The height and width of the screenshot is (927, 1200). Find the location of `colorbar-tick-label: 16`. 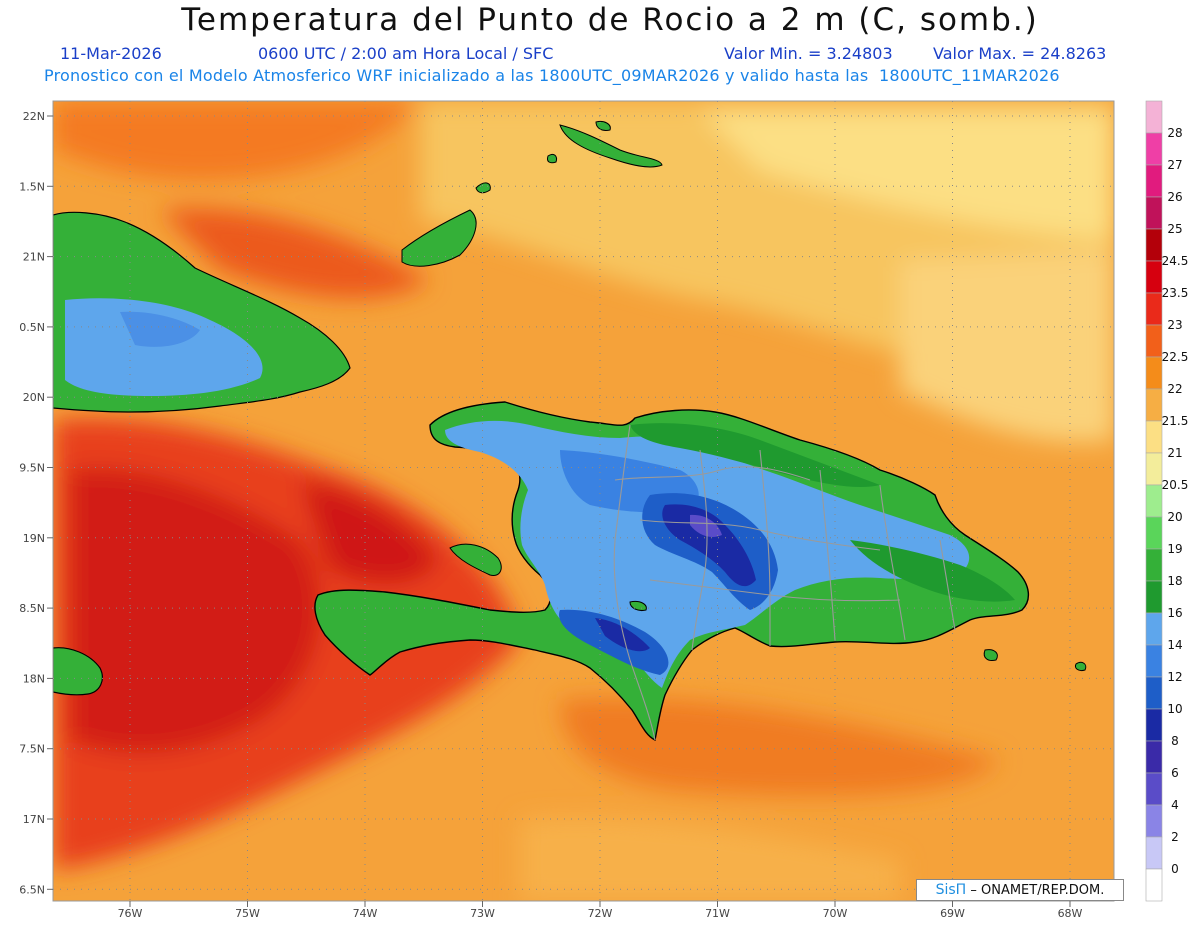

colorbar-tick-label: 16 is located at coordinates (1174, 613).